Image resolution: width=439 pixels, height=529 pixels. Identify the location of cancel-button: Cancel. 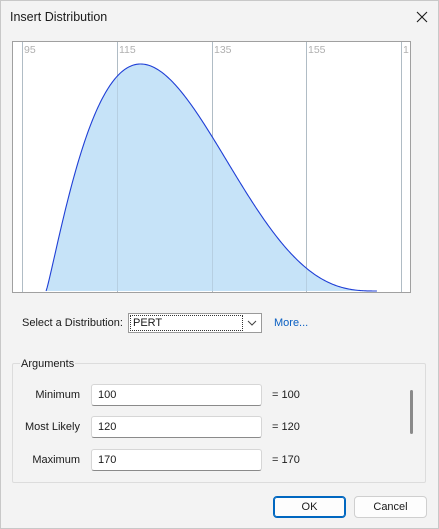
(390, 507).